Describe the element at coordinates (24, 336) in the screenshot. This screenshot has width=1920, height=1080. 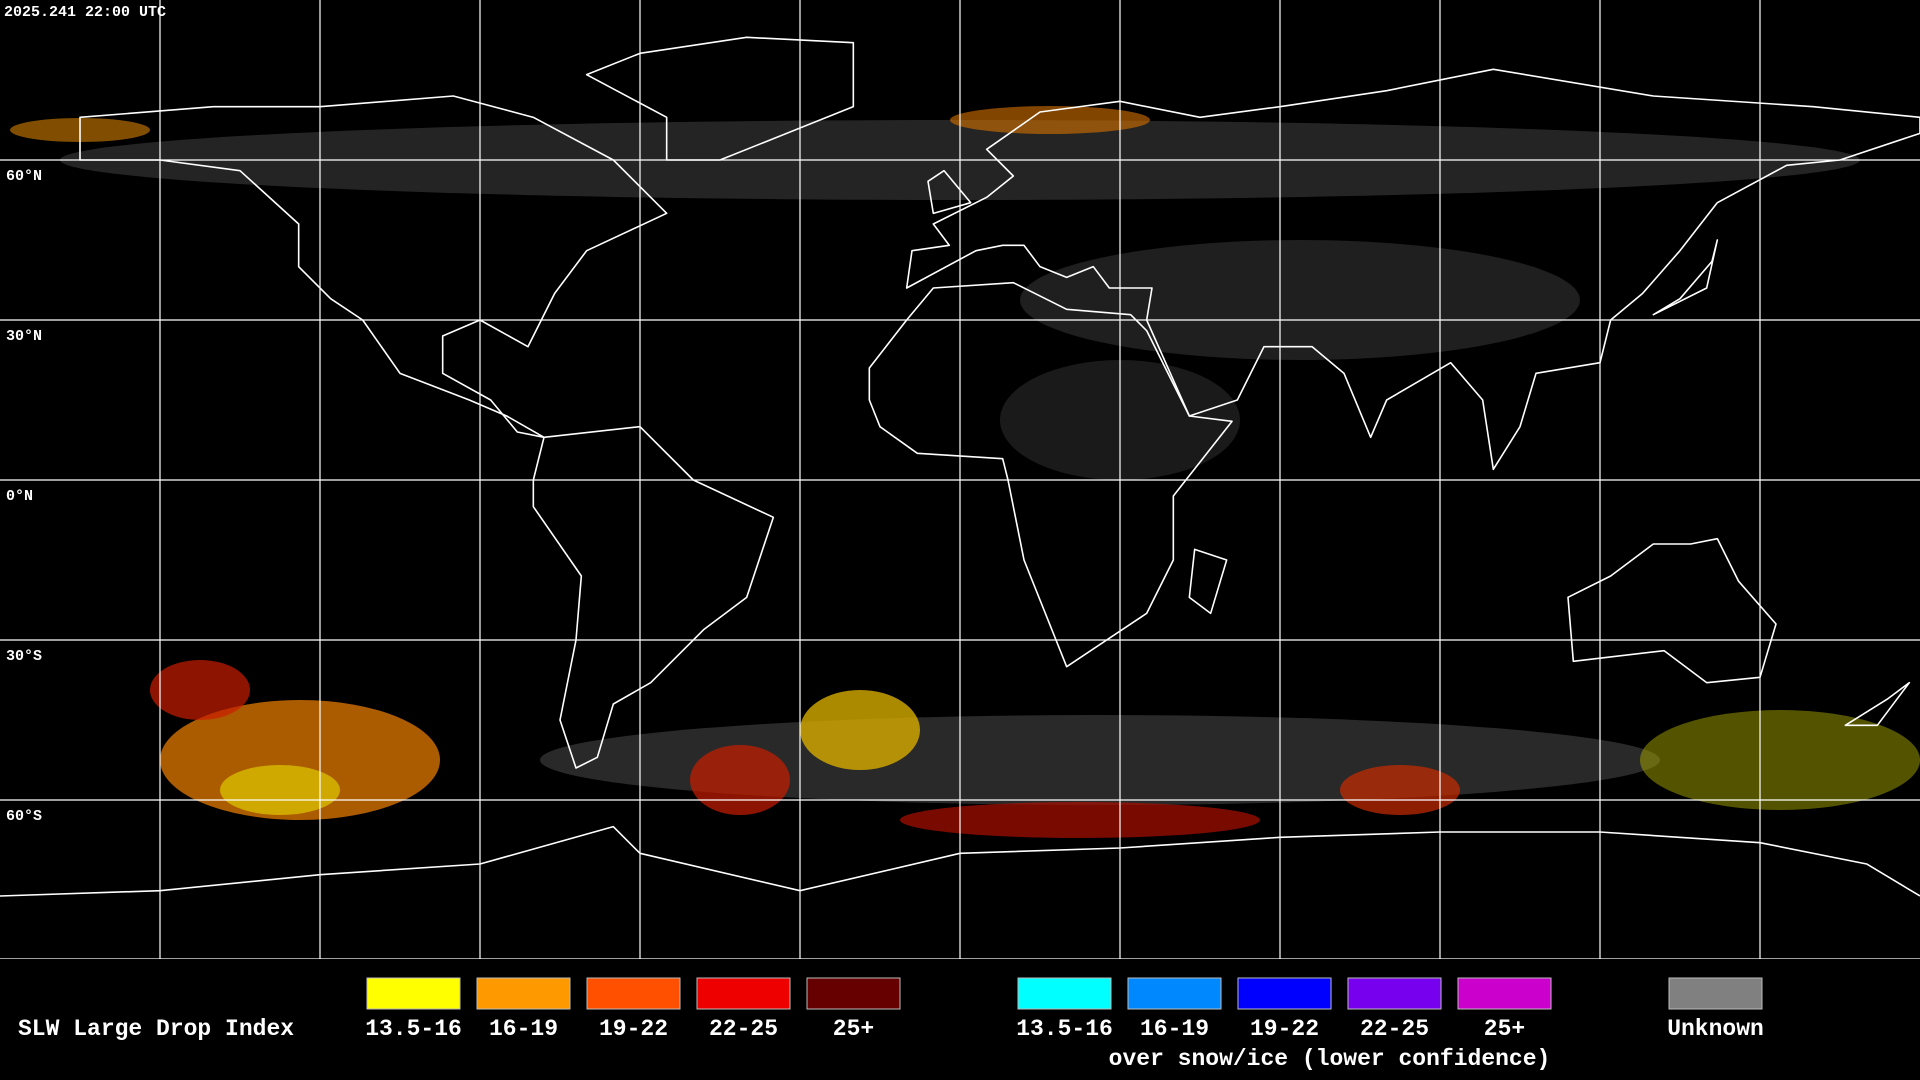
I see `latitude-label: 30°N` at that location.